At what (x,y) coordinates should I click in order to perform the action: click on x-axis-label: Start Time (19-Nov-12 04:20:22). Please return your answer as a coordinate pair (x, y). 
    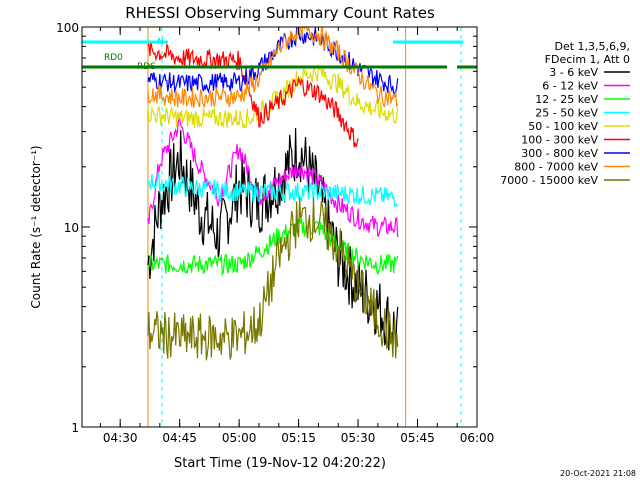
    Looking at the image, I should click on (280, 463).